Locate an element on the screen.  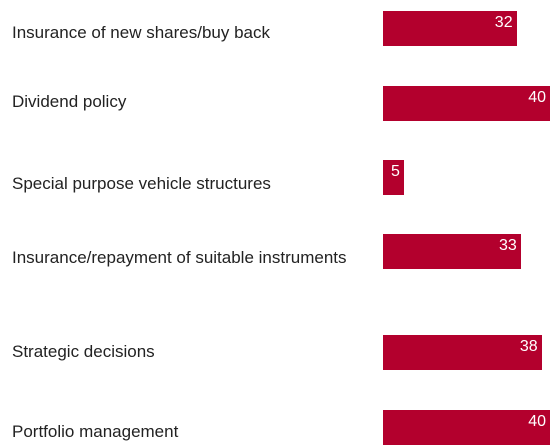
value-label: 32 is located at coordinates (503, 22).